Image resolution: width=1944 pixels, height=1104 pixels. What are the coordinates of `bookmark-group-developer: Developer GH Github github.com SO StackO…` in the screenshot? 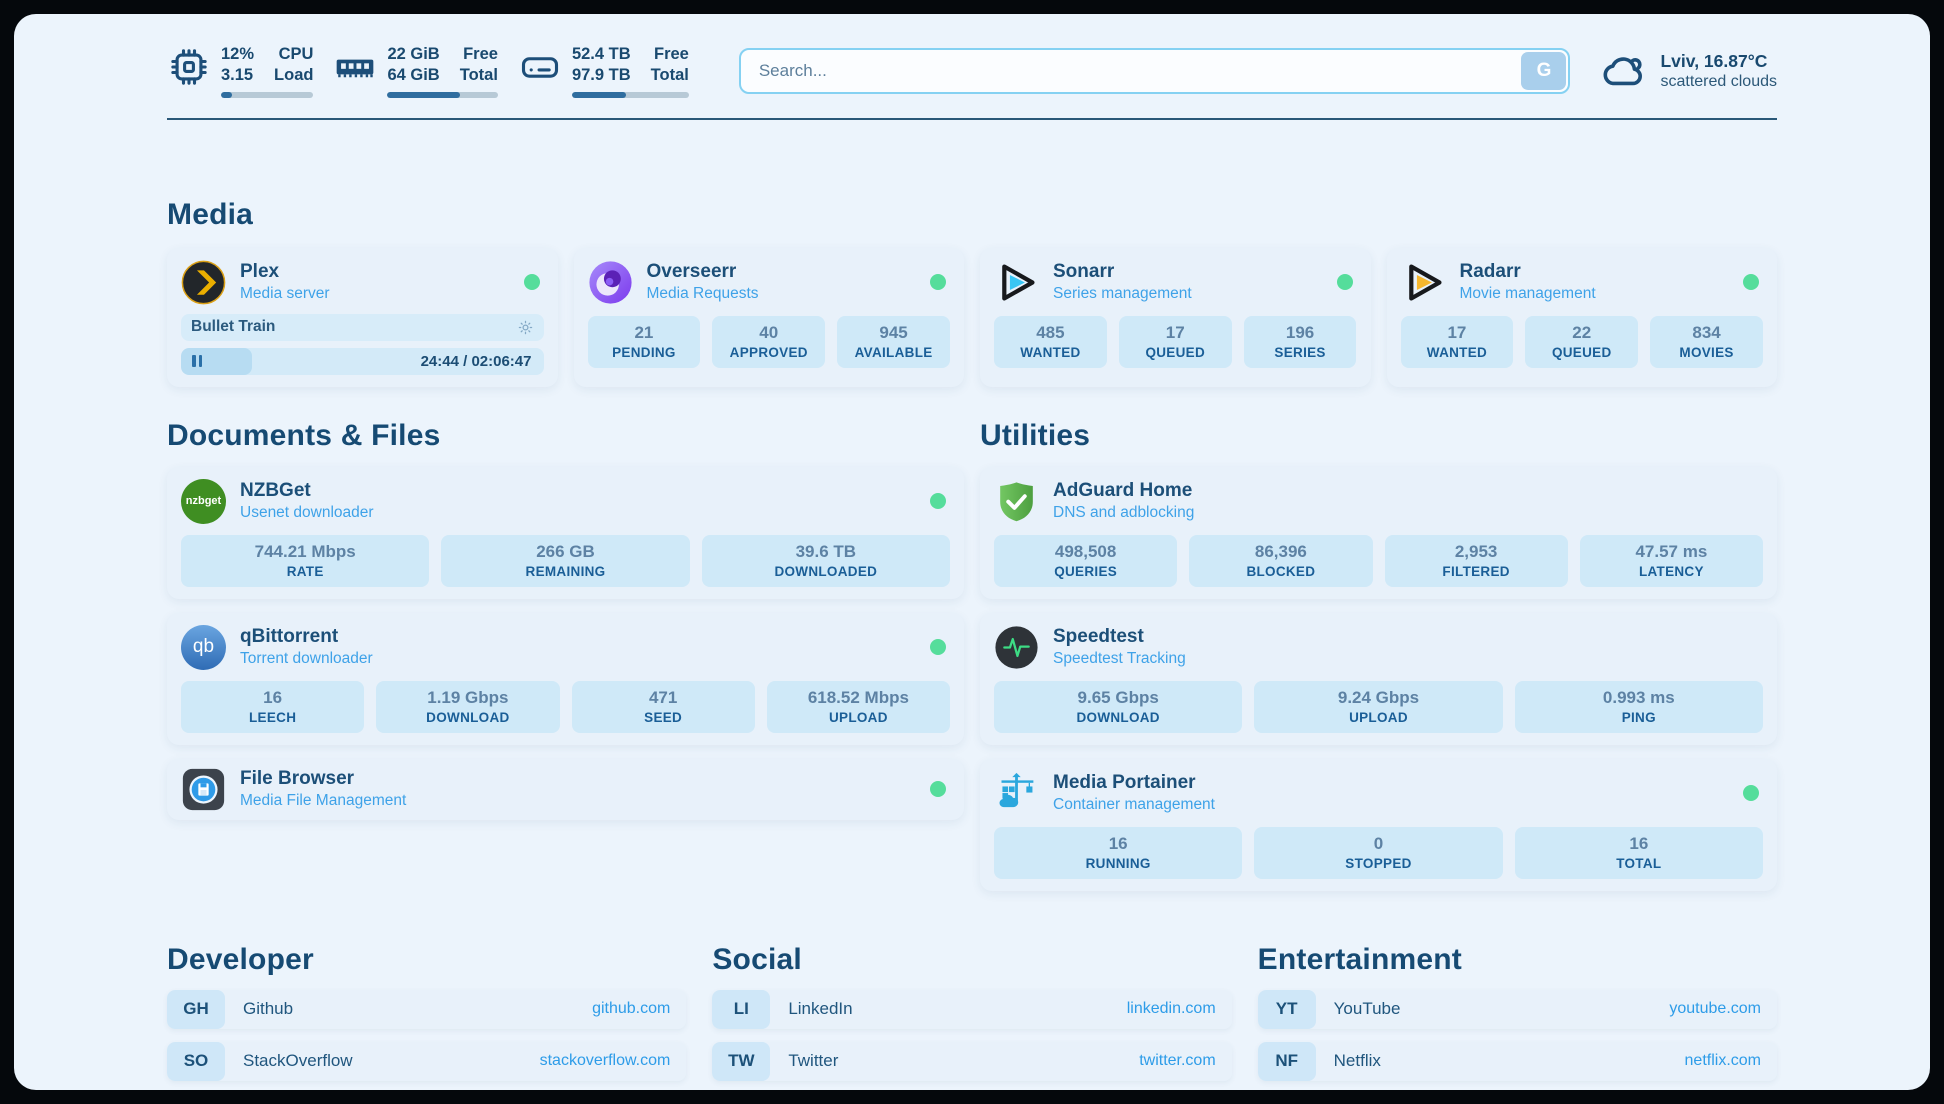 It's located at (427, 1016).